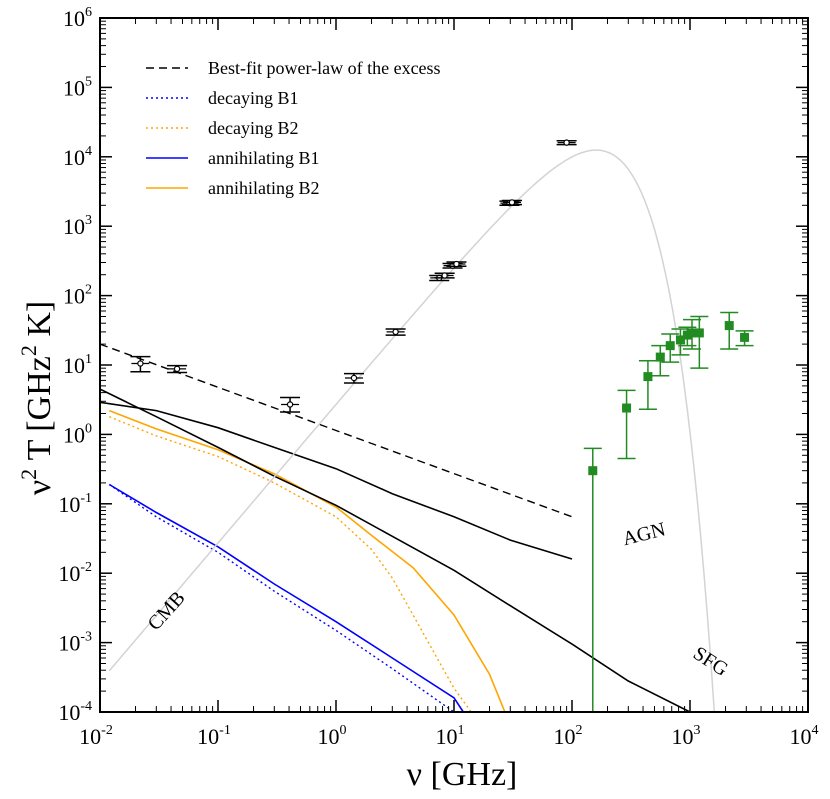 The height and width of the screenshot is (799, 830). I want to click on legend-label: decaying B2, so click(253, 128).